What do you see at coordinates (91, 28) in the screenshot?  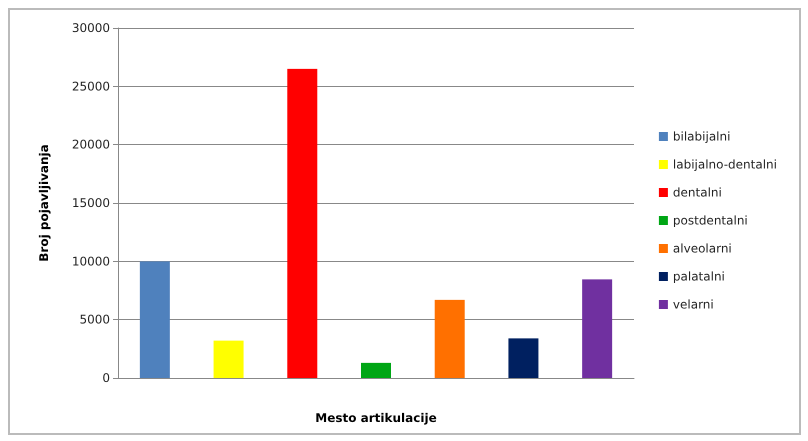 I see `y-tick-label: 30000` at bounding box center [91, 28].